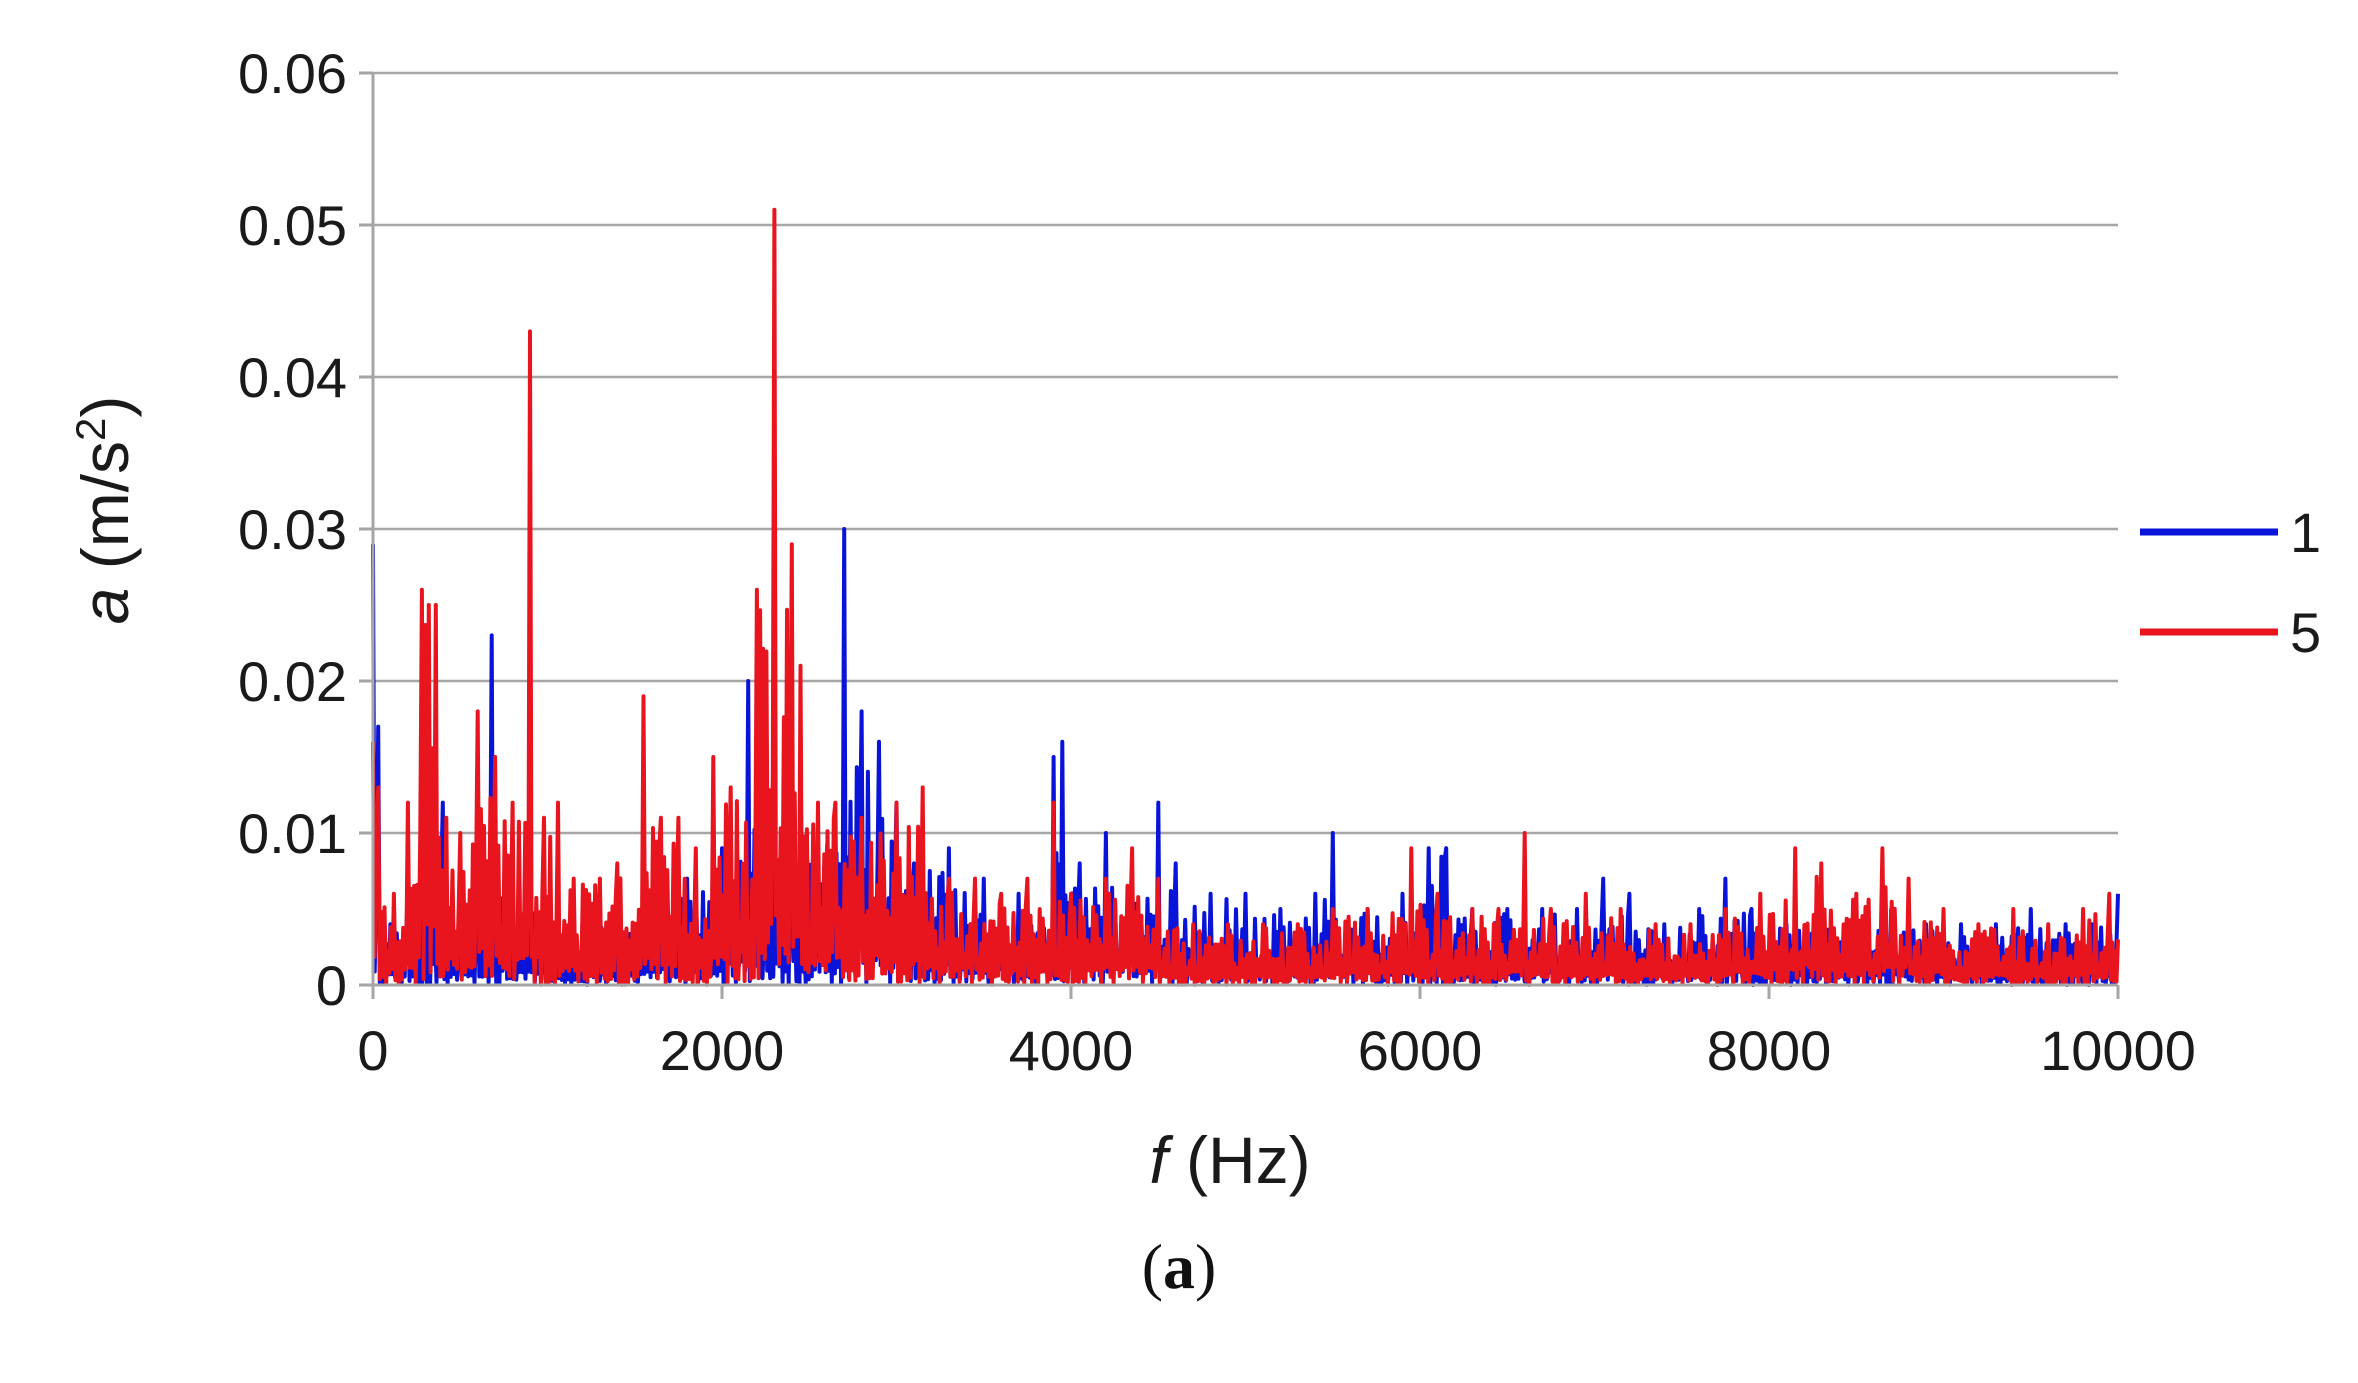 Image resolution: width=2358 pixels, height=1383 pixels. I want to click on x-tick-label-1: 2000, so click(722, 1050).